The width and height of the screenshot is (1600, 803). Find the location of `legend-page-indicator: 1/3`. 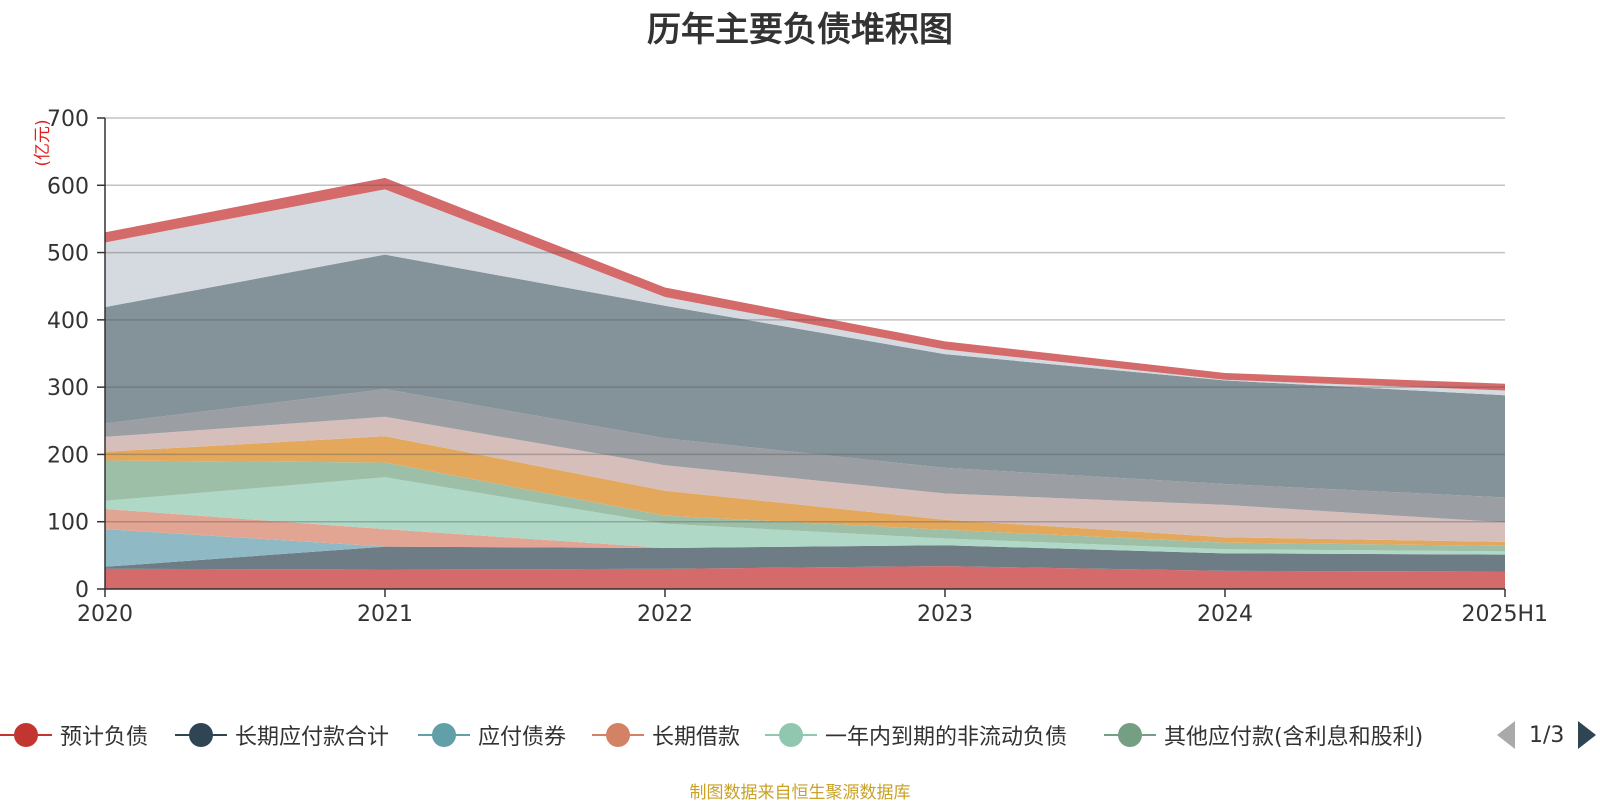

legend-page-indicator: 1/3 is located at coordinates (1547, 735).